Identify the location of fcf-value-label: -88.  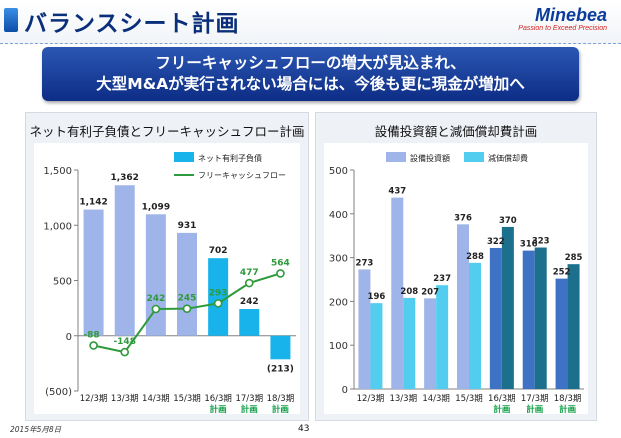
(91, 335).